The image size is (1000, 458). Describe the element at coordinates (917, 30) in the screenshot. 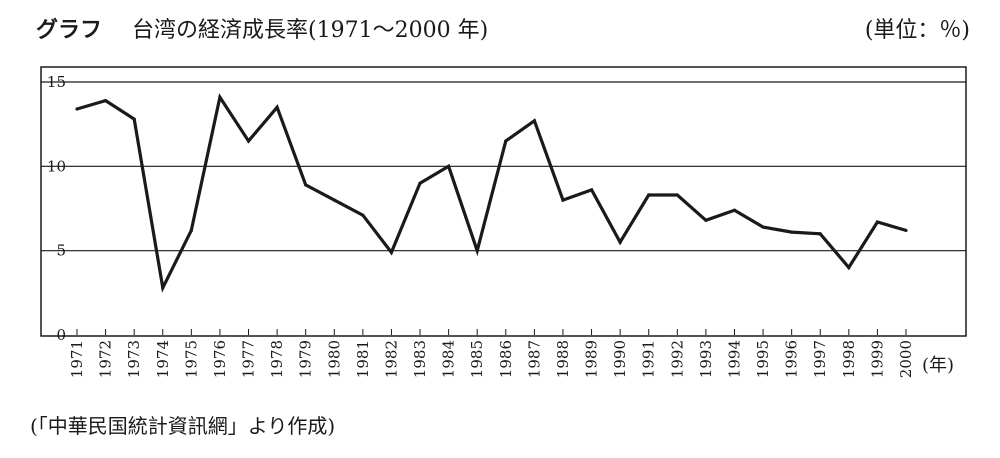

I see `unit-label: (単位：％)` at that location.